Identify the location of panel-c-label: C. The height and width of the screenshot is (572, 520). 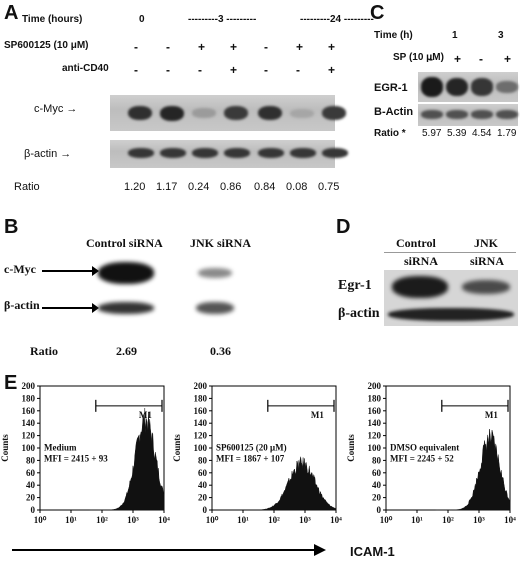
(377, 13).